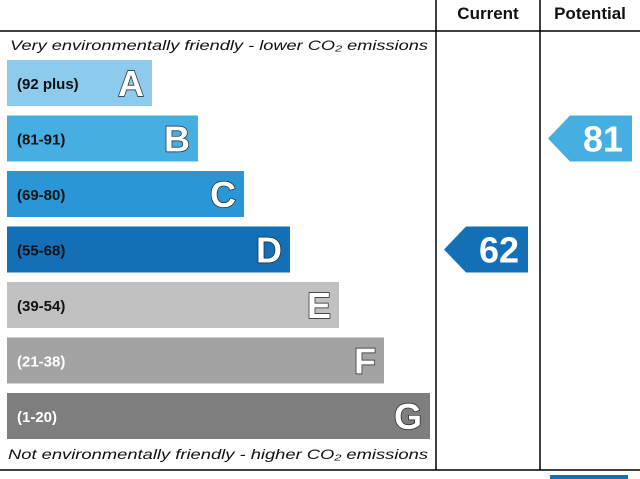  What do you see at coordinates (41, 362) in the screenshot?
I see `band-range-f: (21-38)` at bounding box center [41, 362].